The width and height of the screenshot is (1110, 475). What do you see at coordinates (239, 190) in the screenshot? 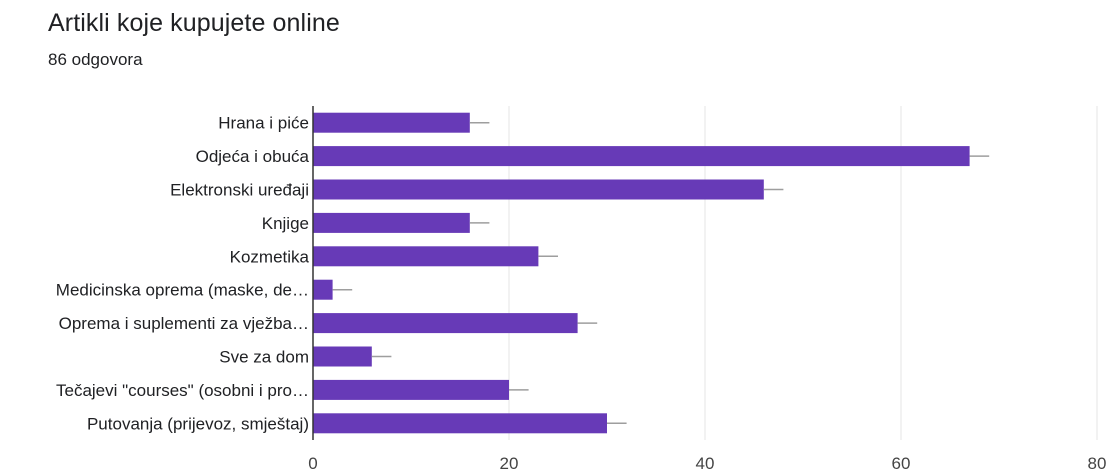
I see `category-label: Elektronski uređaji` at bounding box center [239, 190].